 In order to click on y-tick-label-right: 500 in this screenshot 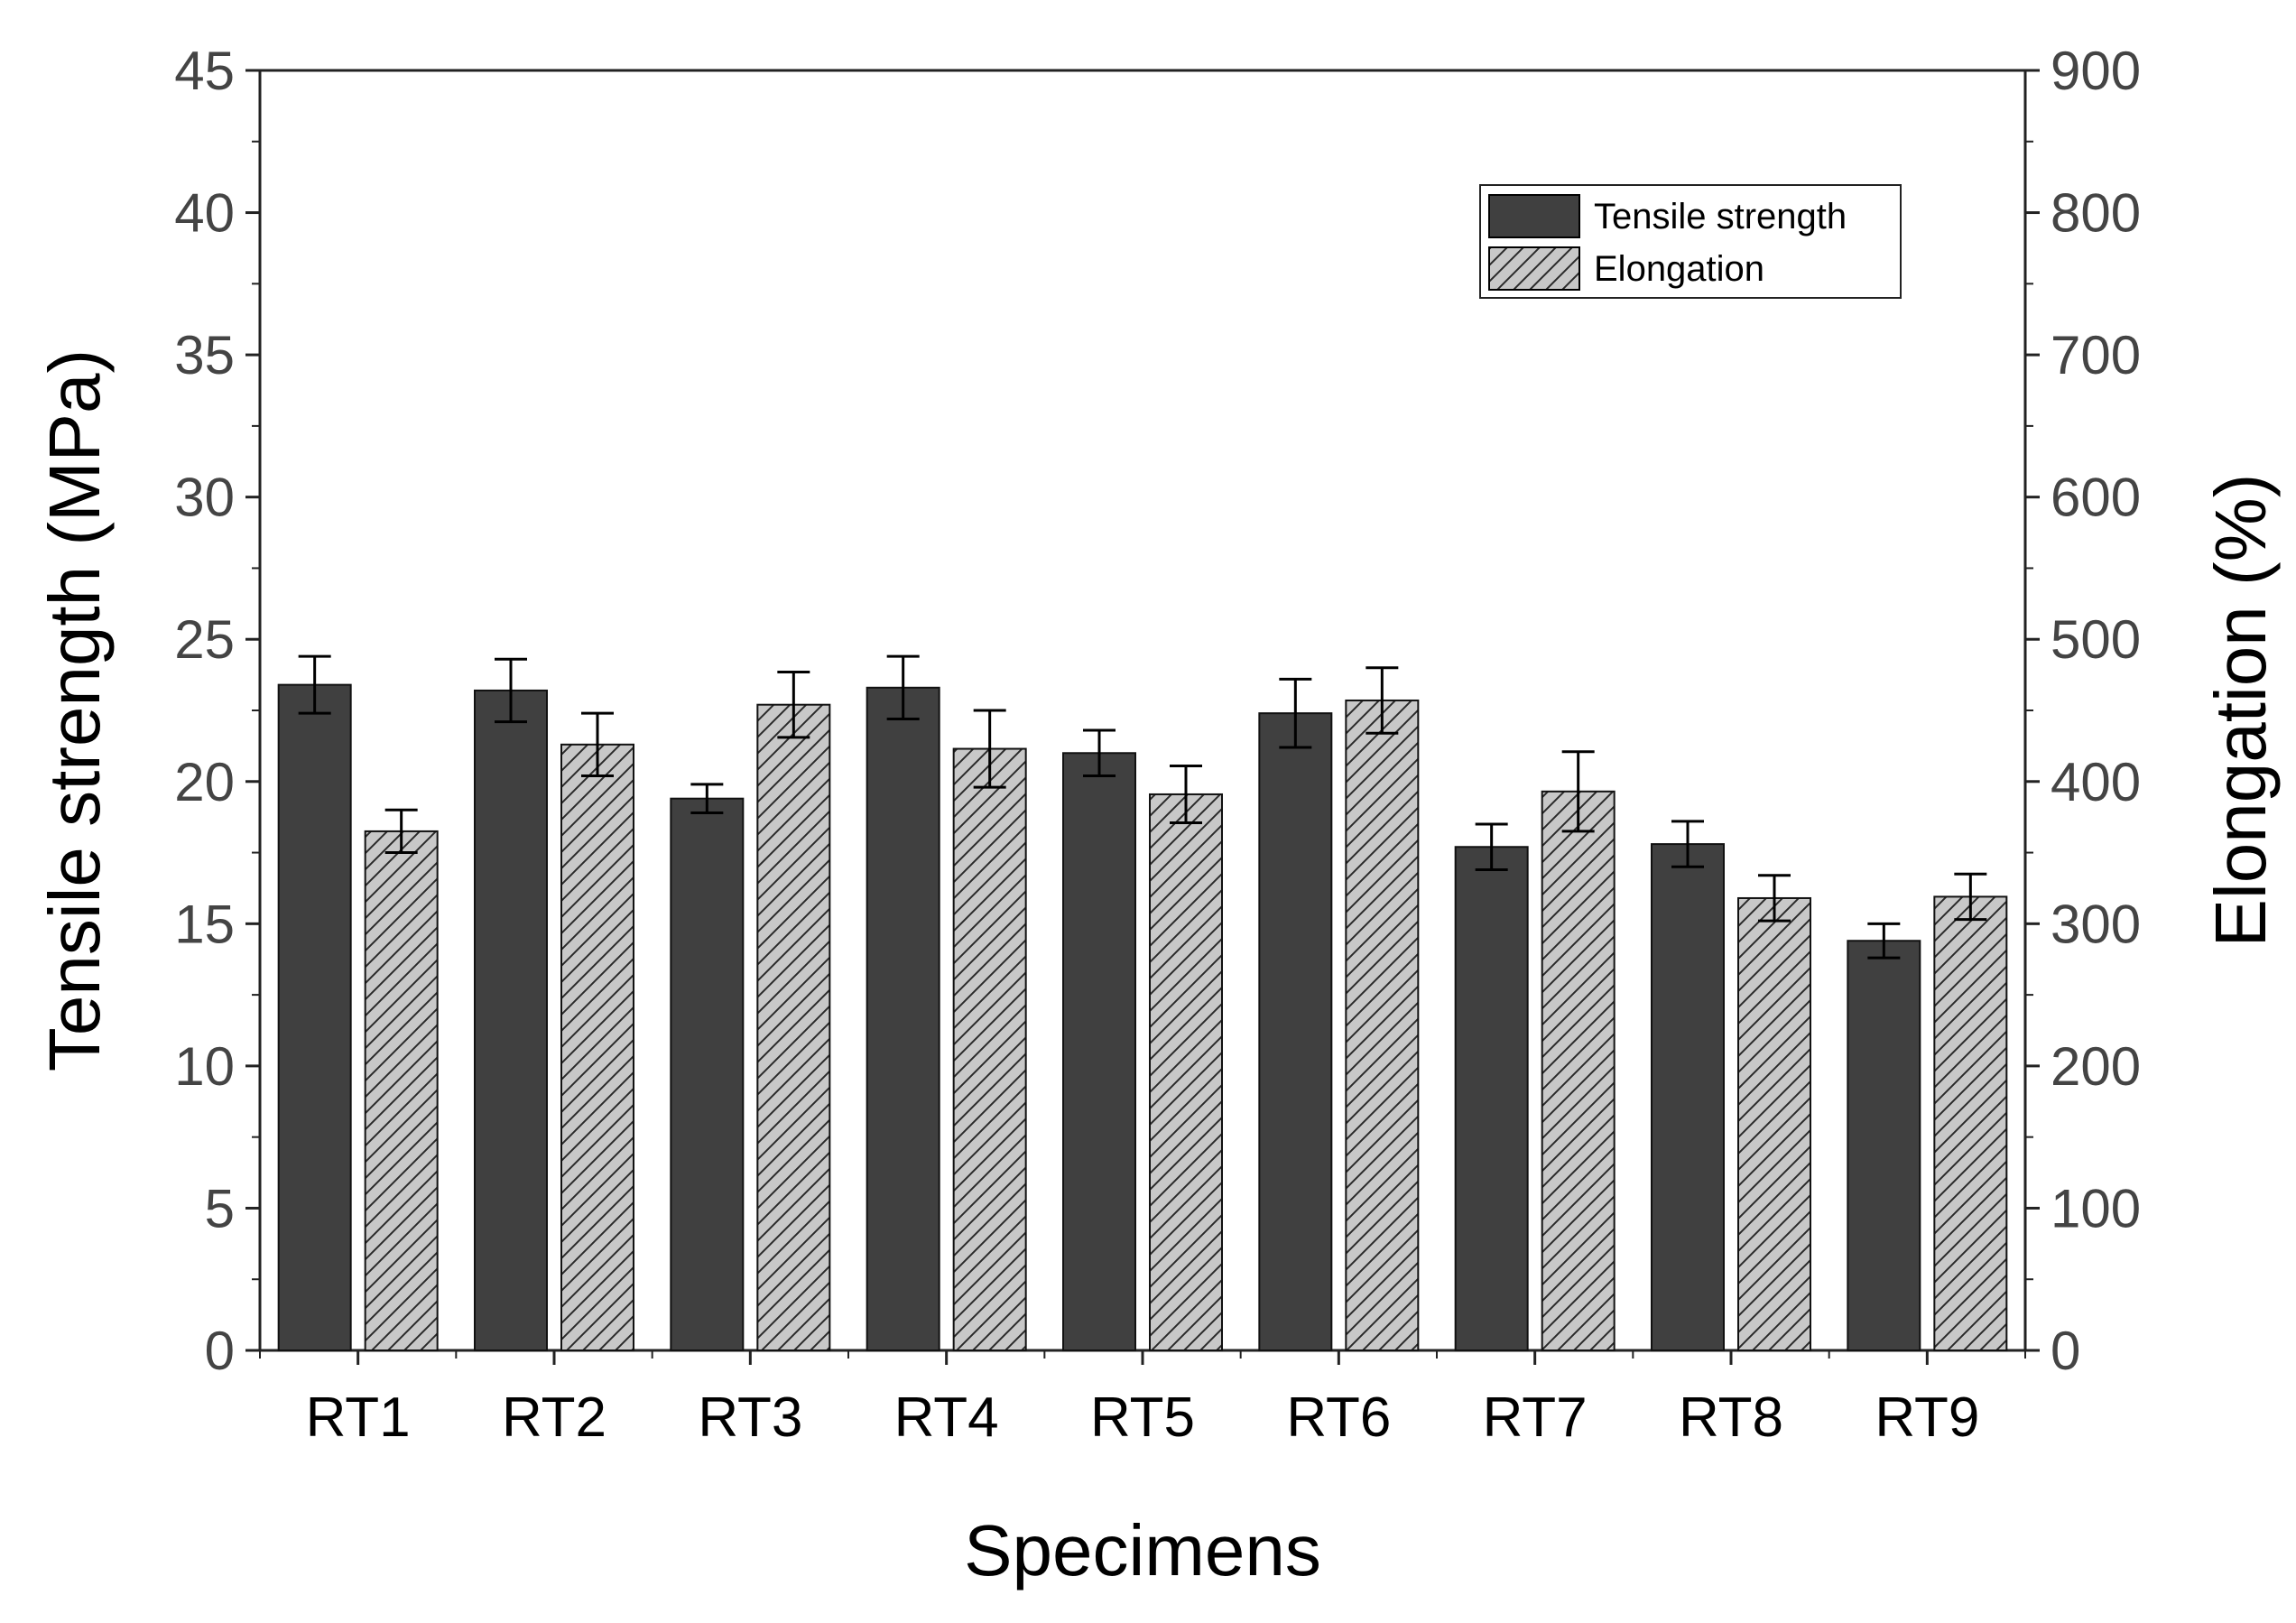, I will do `click(2096, 639)`.